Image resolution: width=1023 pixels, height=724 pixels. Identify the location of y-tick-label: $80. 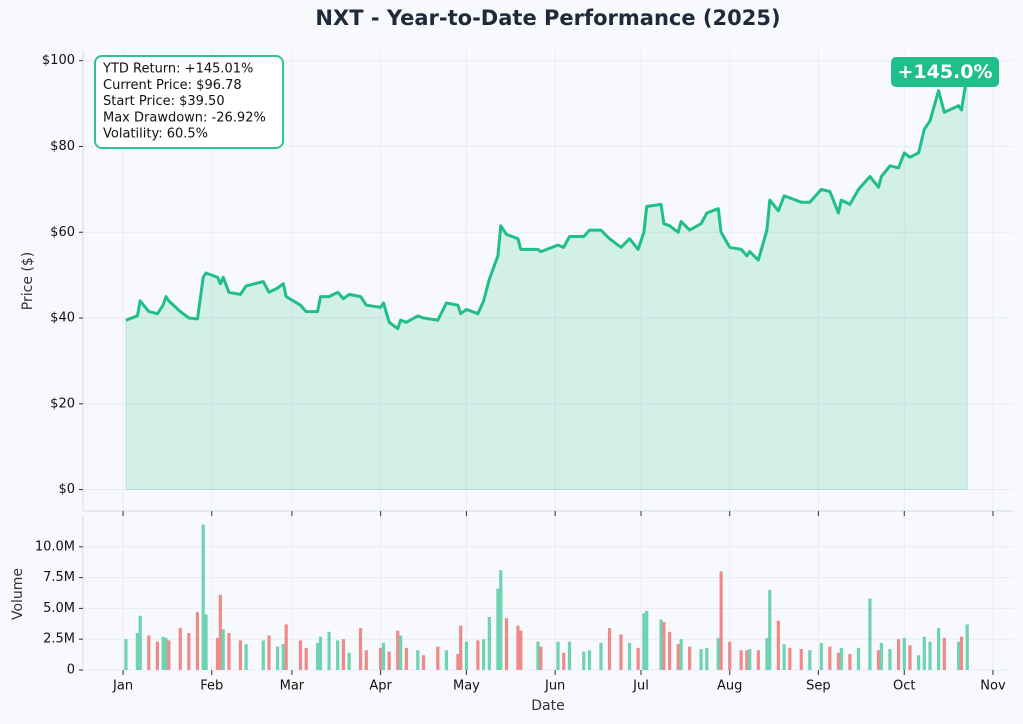
(62, 146).